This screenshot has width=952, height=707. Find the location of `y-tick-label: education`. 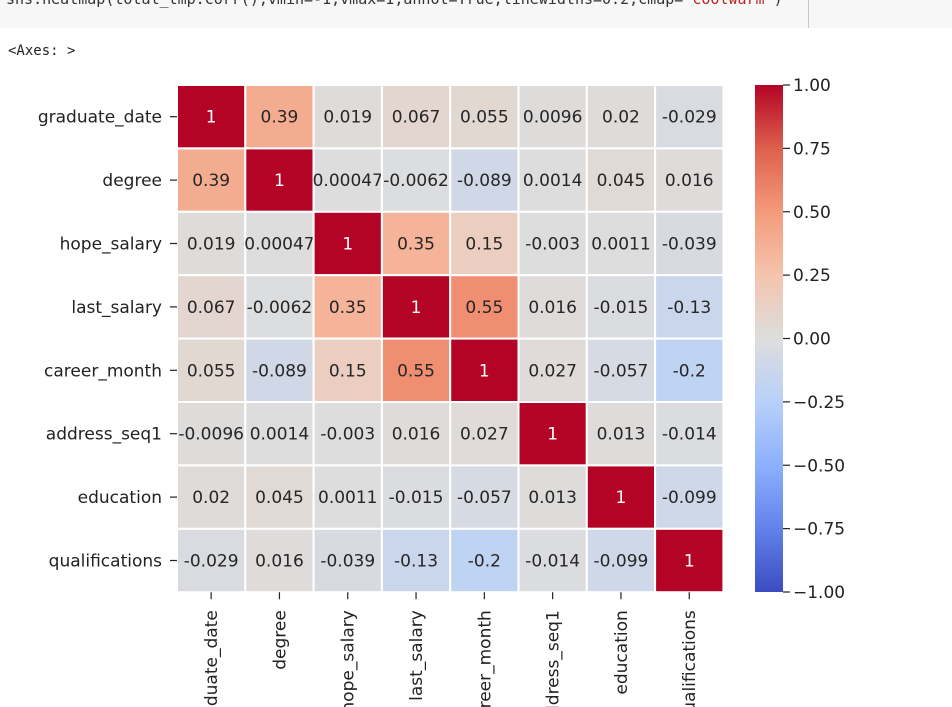

y-tick-label: education is located at coordinates (120, 498).